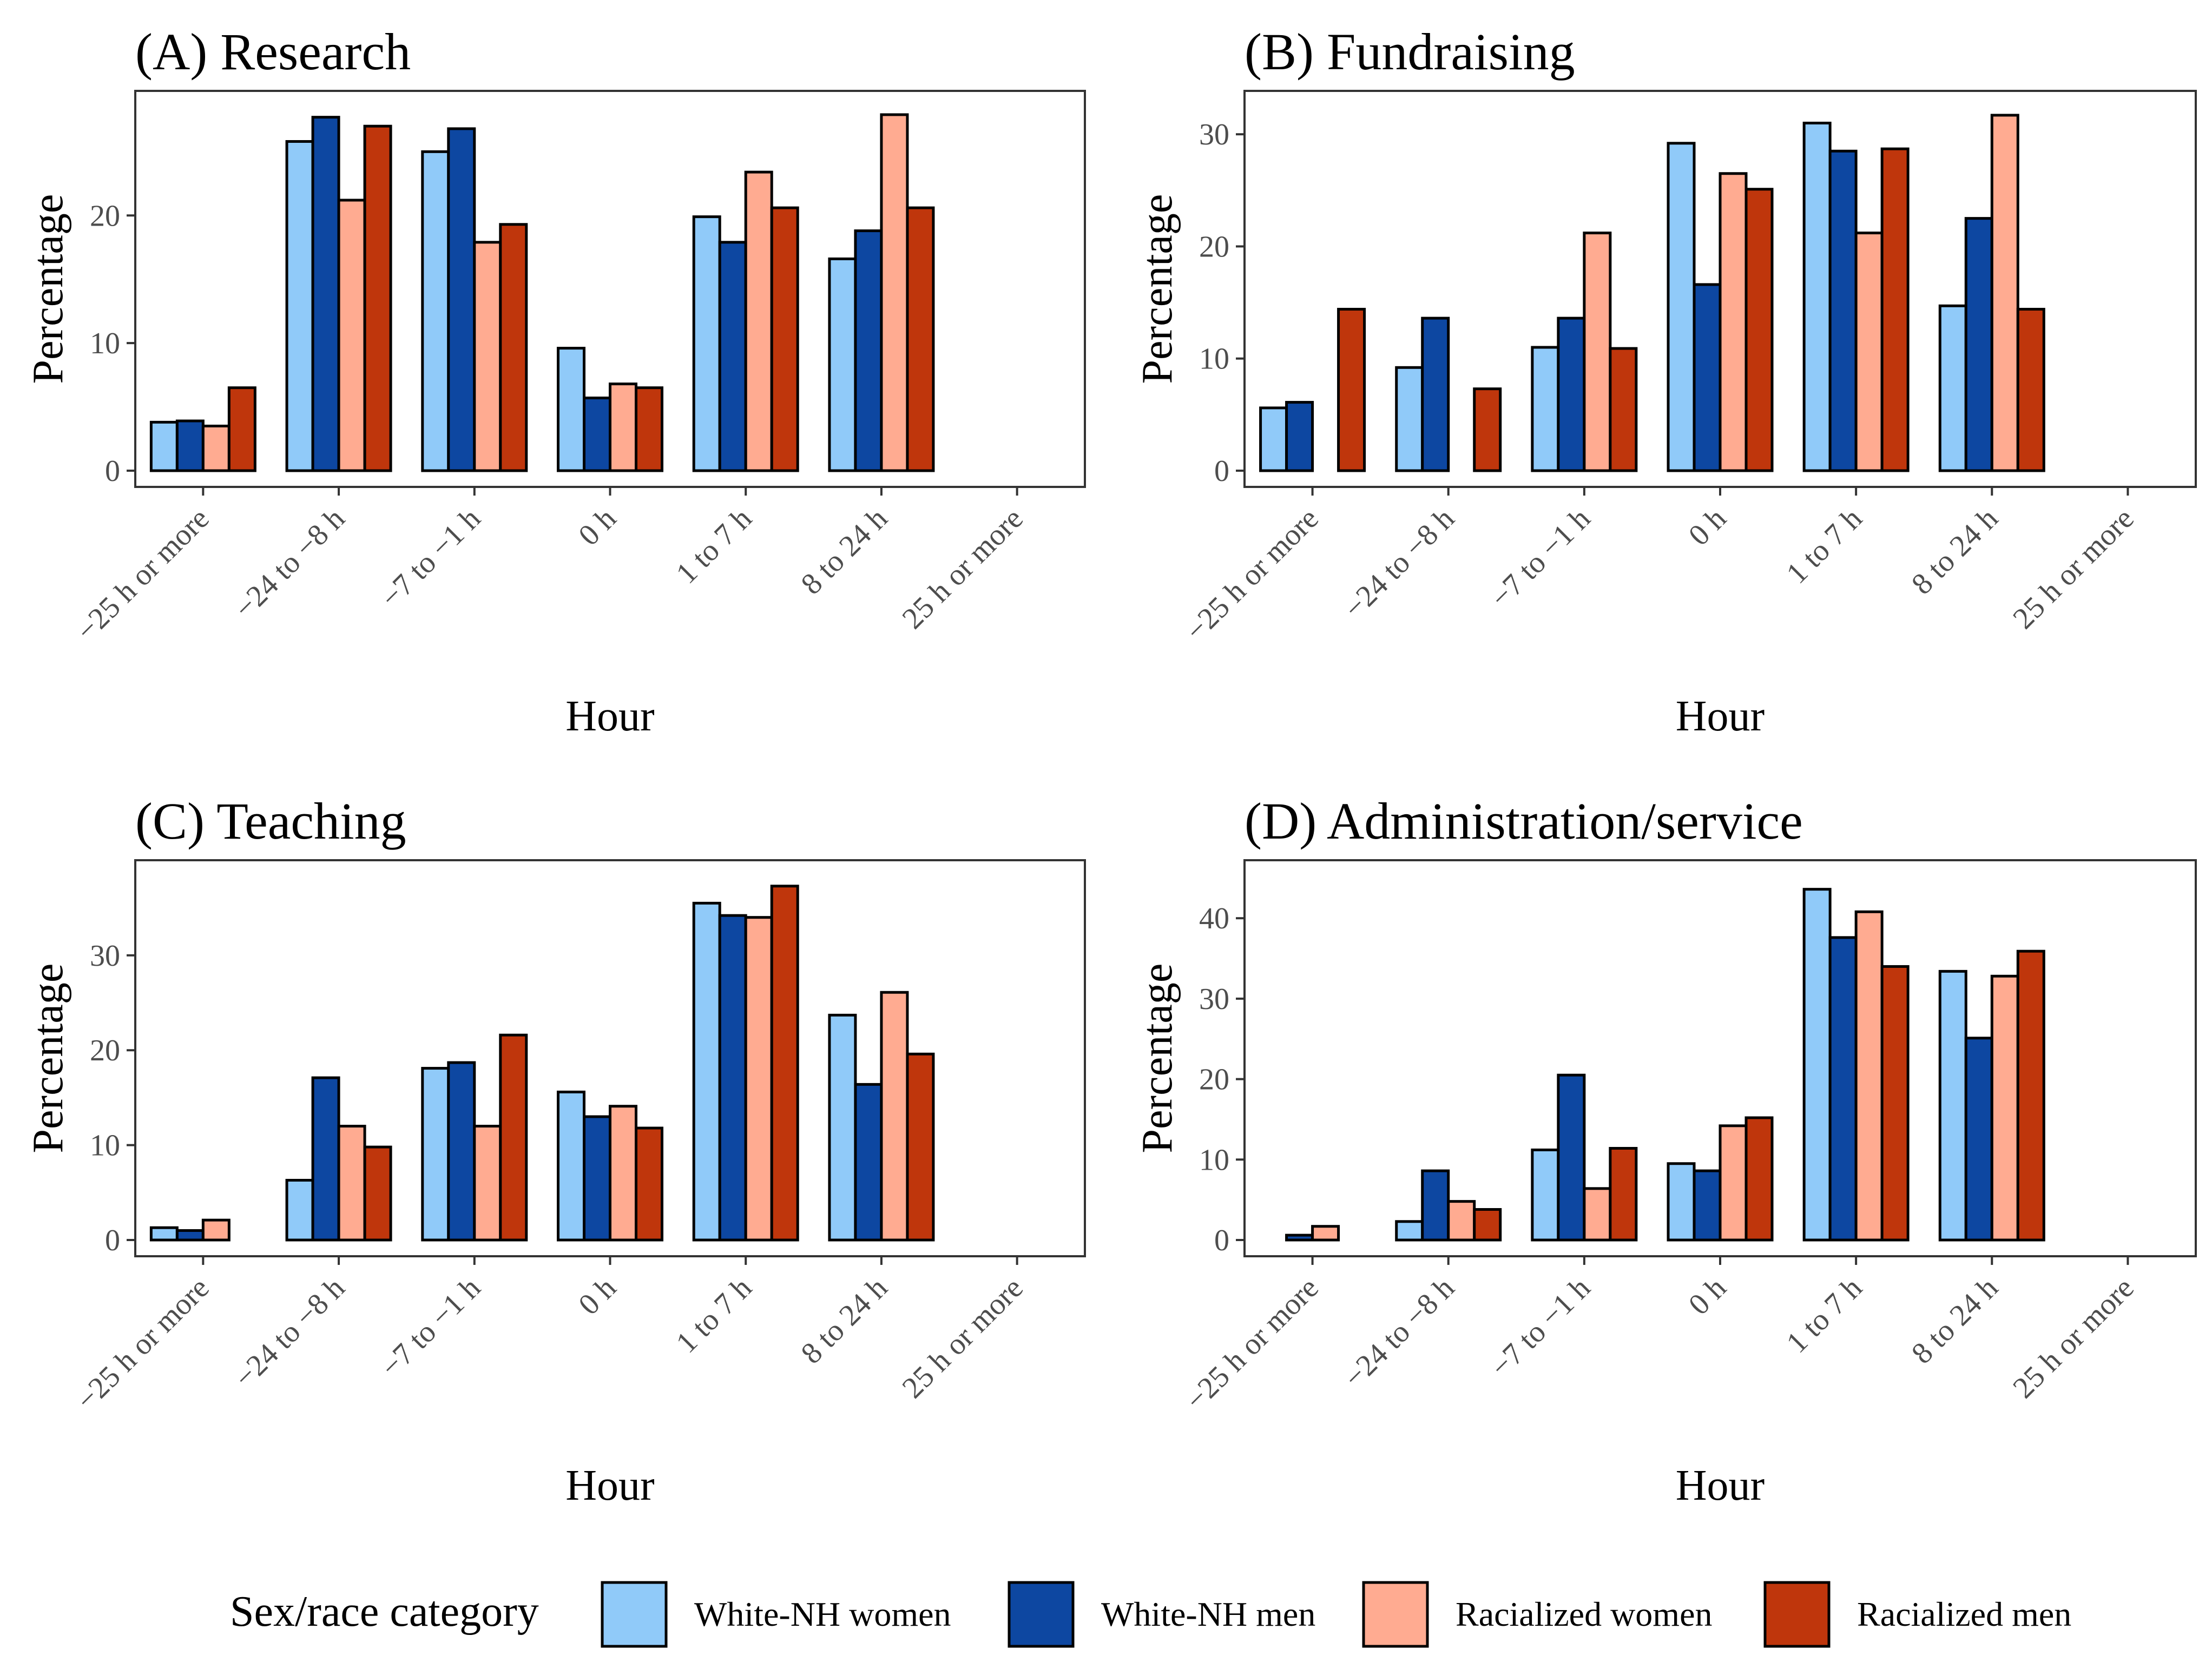 Image resolution: width=2212 pixels, height=1662 pixels. Describe the element at coordinates (1524, 821) in the screenshot. I see `panel-title: (D) Administration/service` at that location.